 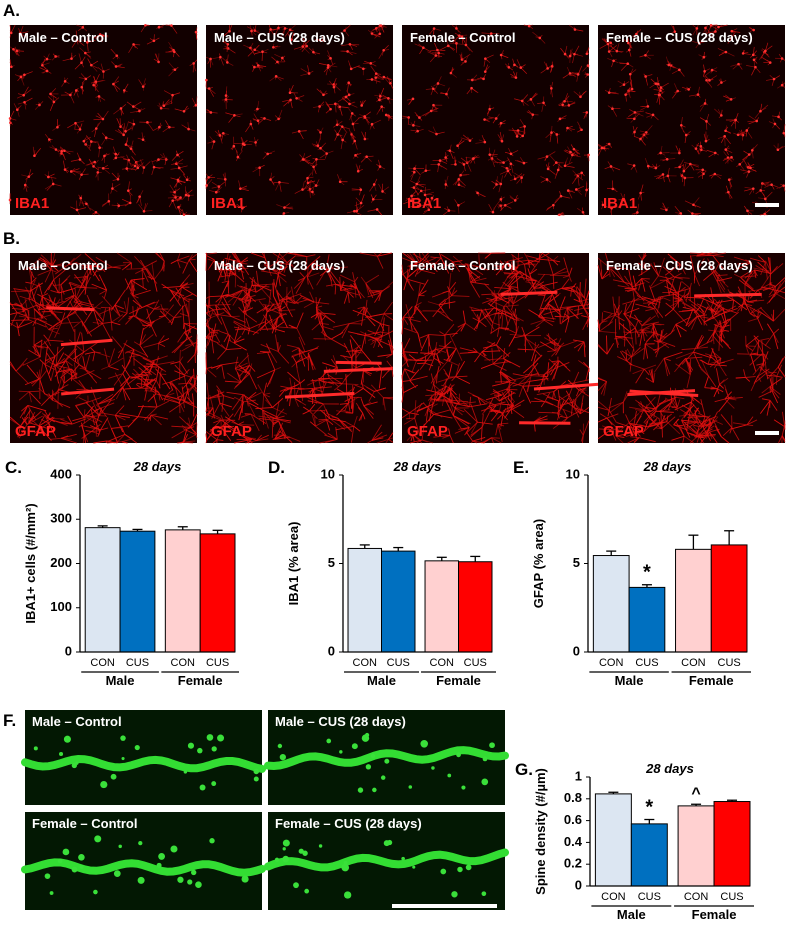 I want to click on panel-label: B., so click(x=11, y=238).